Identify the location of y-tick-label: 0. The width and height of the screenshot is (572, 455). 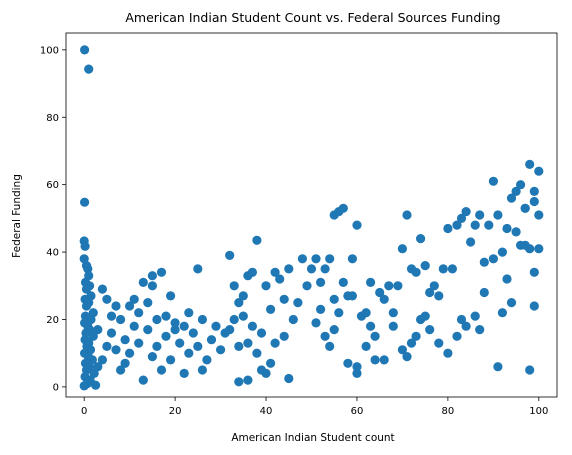
(56, 387).